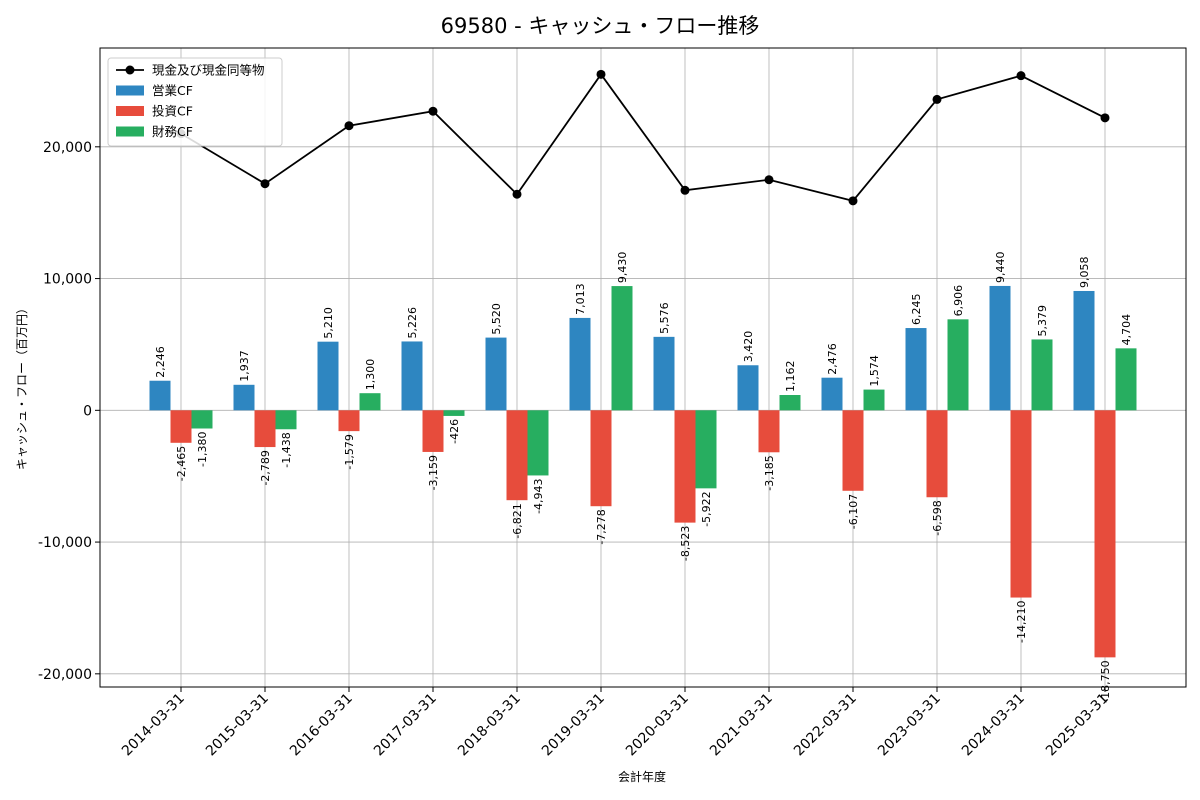  What do you see at coordinates (1000, 267) in the screenshot?
I see `bar-value-label: 9,440` at bounding box center [1000, 267].